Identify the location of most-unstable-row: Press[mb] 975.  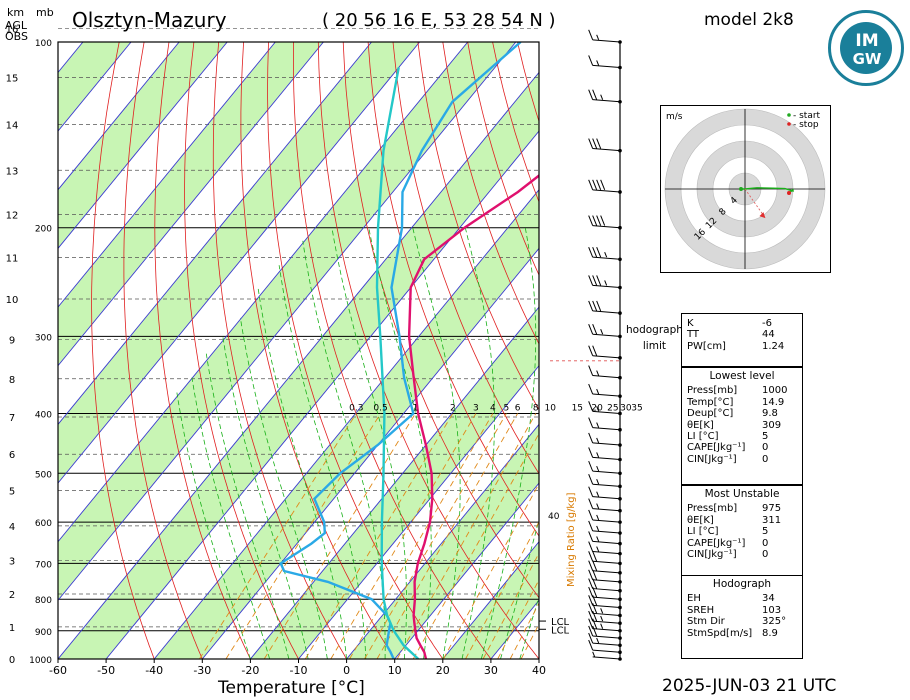
(742, 508).